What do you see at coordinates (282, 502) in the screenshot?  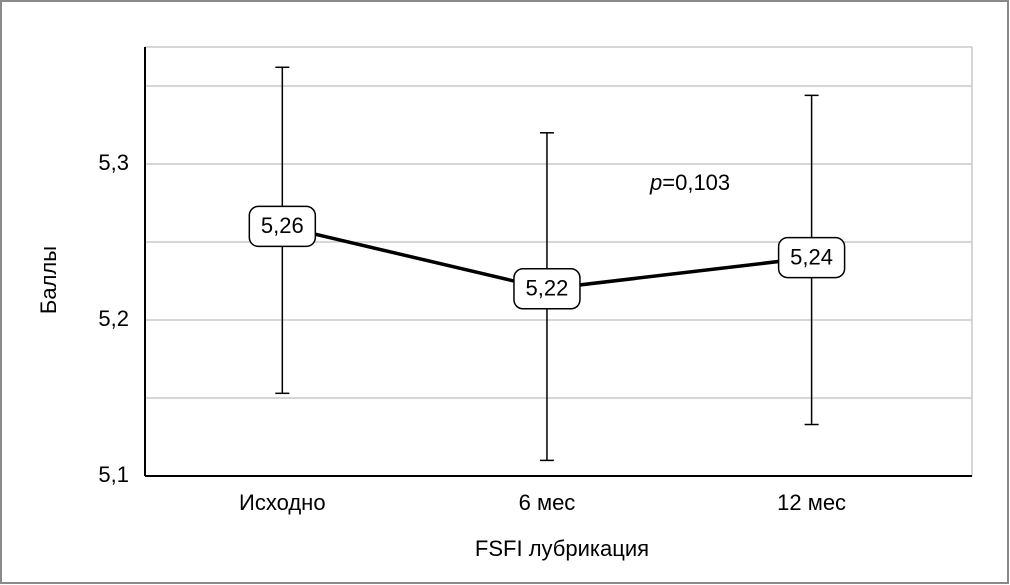 I see `x-tick-label: Исходно` at bounding box center [282, 502].